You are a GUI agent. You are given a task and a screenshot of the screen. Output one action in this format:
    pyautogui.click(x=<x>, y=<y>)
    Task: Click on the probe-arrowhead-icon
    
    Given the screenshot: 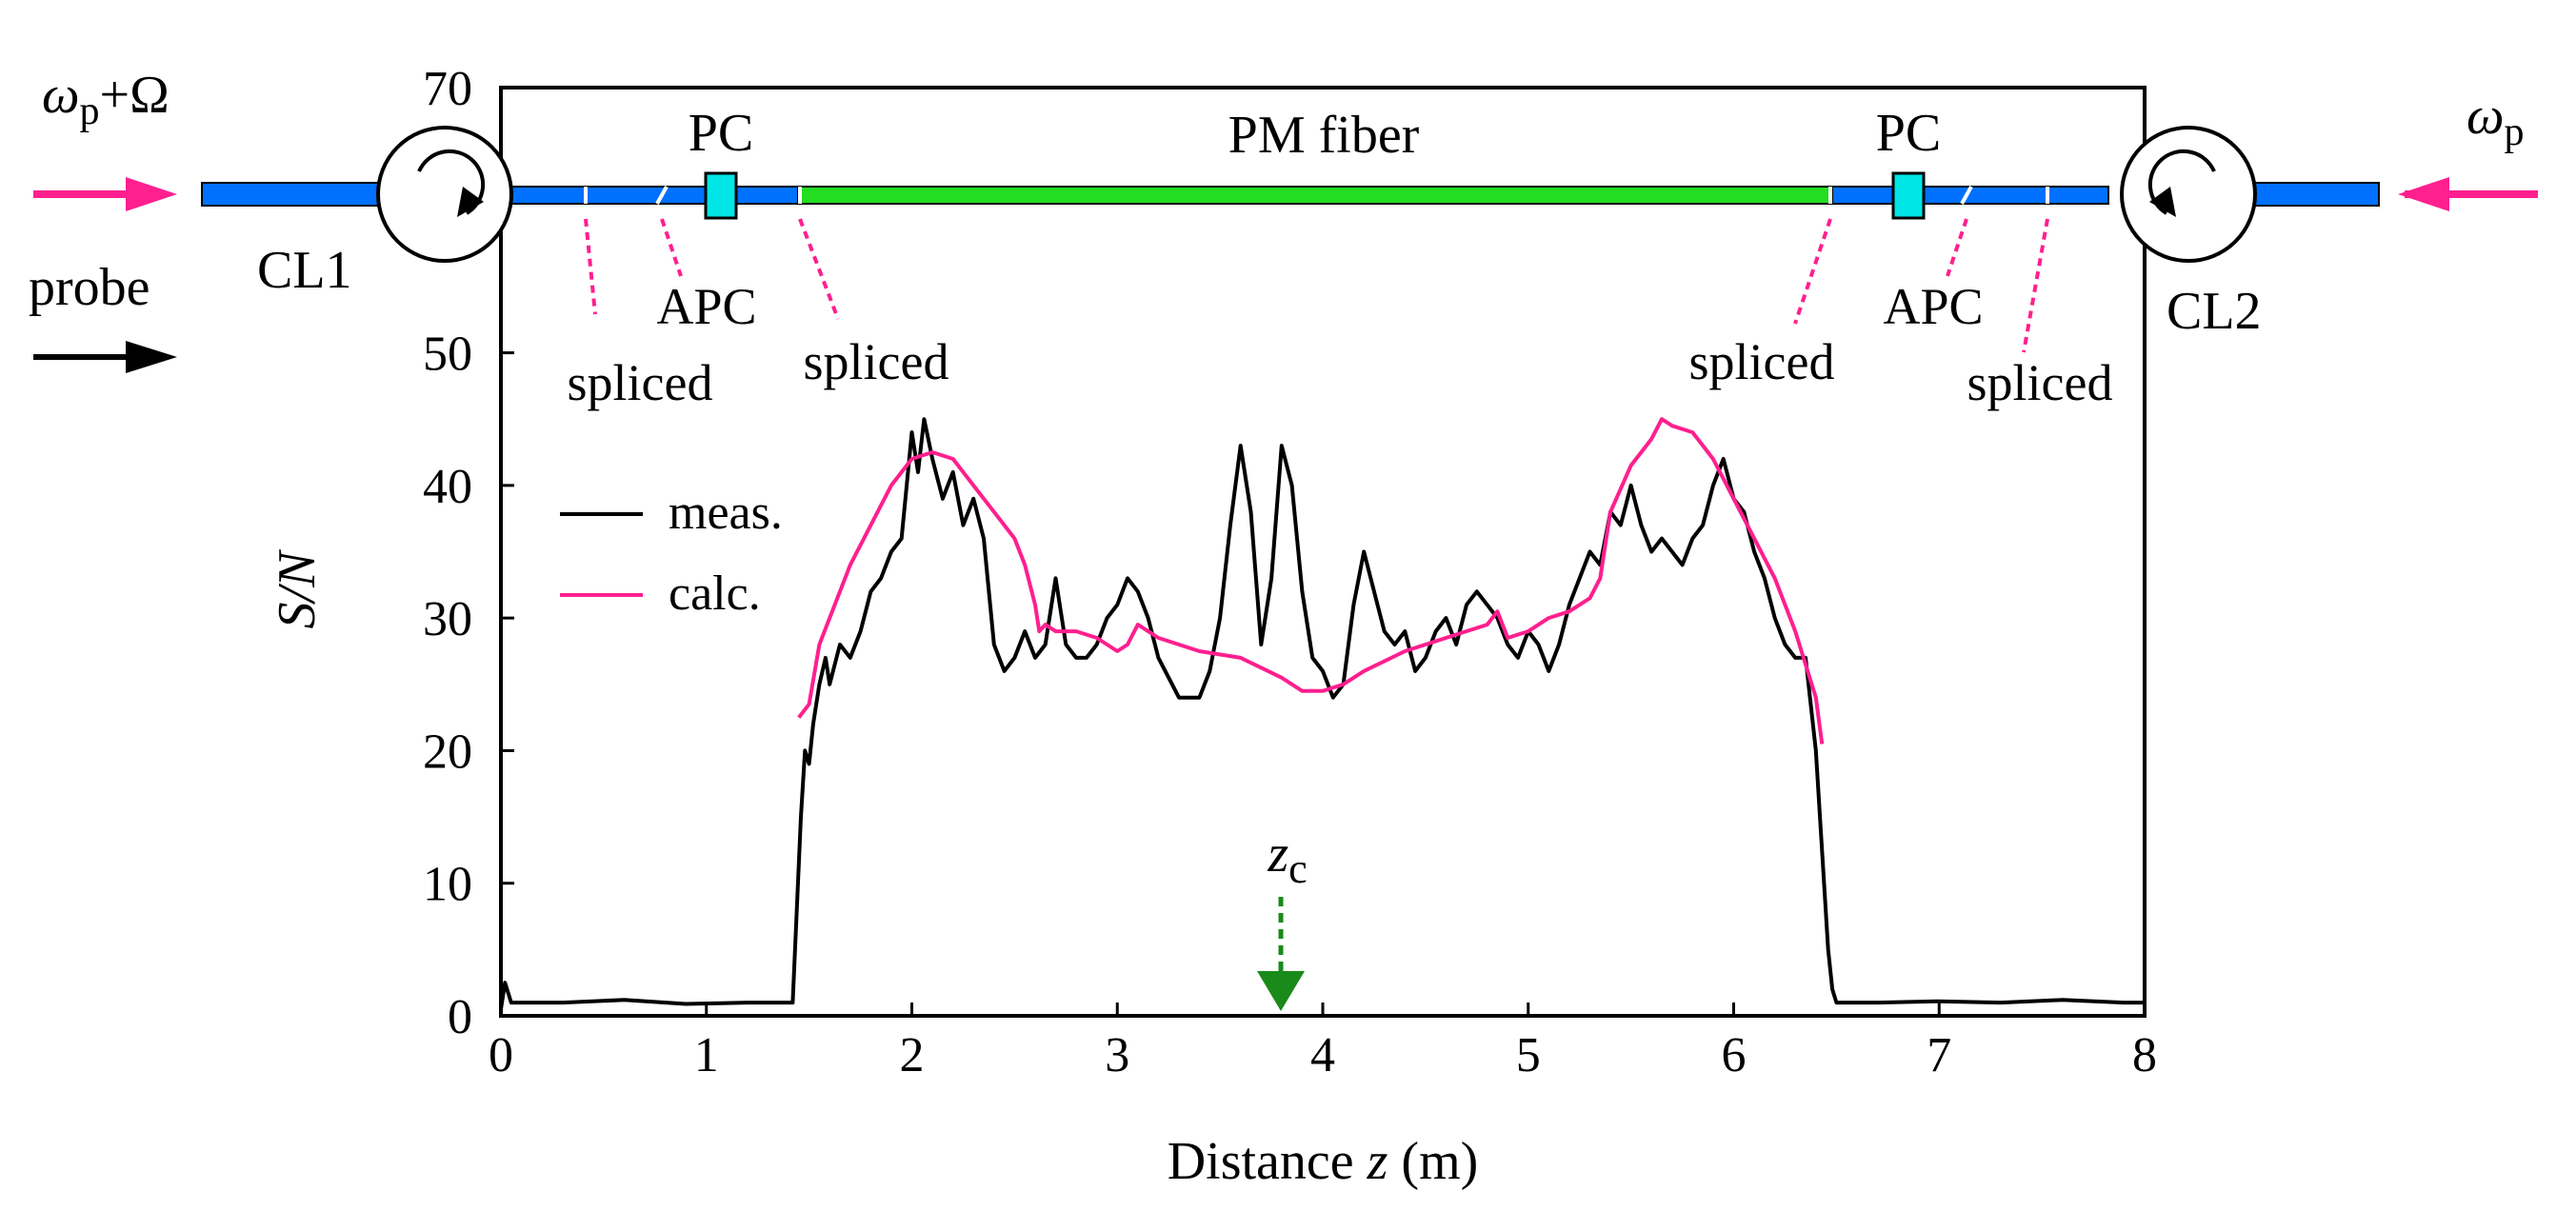 What is the action you would take?
    pyautogui.click(x=151, y=357)
    